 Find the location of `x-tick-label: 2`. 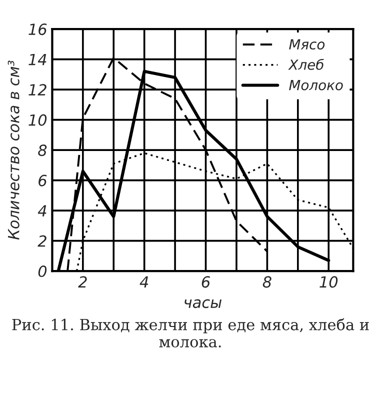

x-tick-label: 2 is located at coordinates (82, 282).